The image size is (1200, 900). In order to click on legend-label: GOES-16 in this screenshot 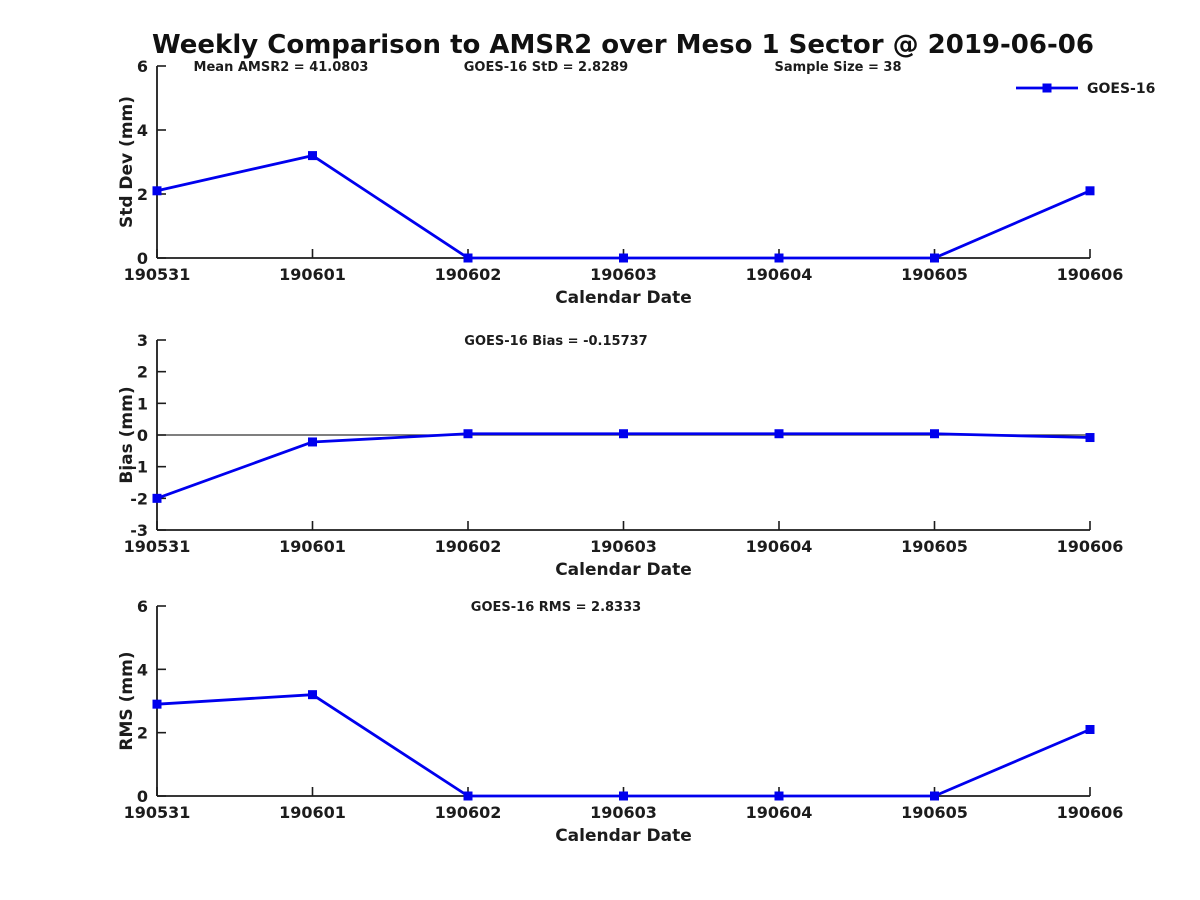, I will do `click(1121, 89)`.